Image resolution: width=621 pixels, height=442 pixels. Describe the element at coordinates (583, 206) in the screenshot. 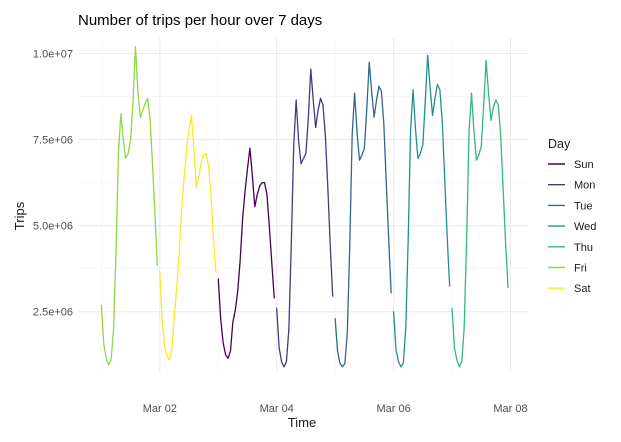

I see `legend-label-tue: Tue` at that location.